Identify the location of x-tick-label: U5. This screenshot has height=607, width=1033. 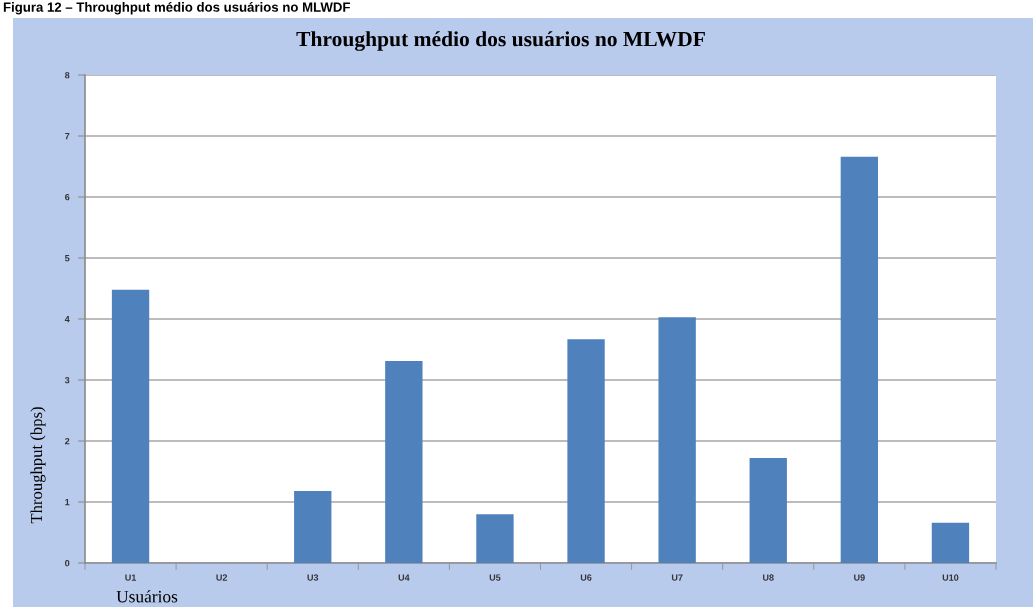
(495, 577).